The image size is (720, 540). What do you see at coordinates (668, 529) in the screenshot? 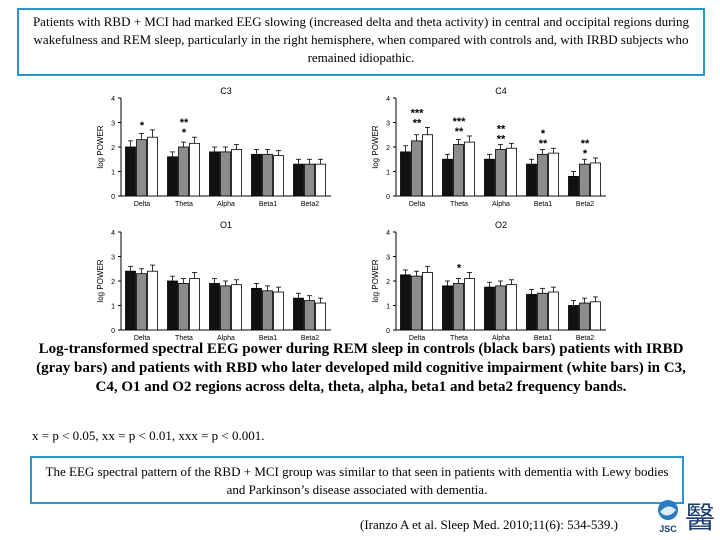
I see `logo-text: JSC` at bounding box center [668, 529].